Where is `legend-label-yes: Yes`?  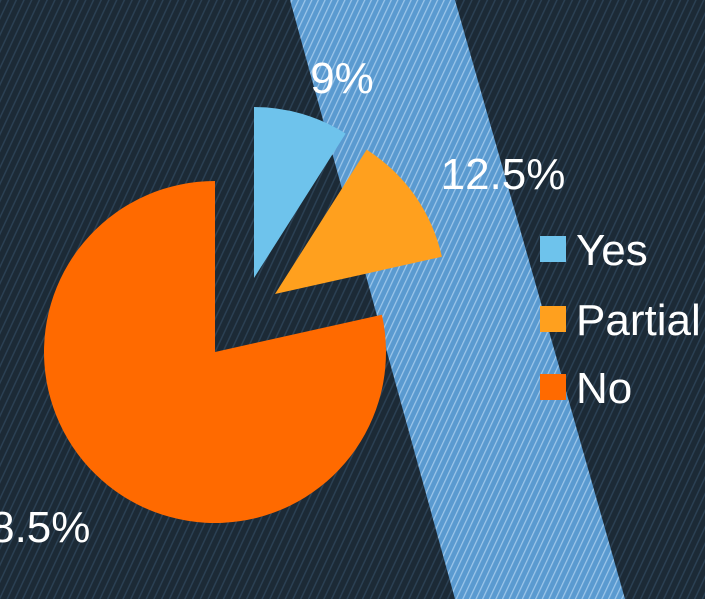 legend-label-yes: Yes is located at coordinates (612, 250).